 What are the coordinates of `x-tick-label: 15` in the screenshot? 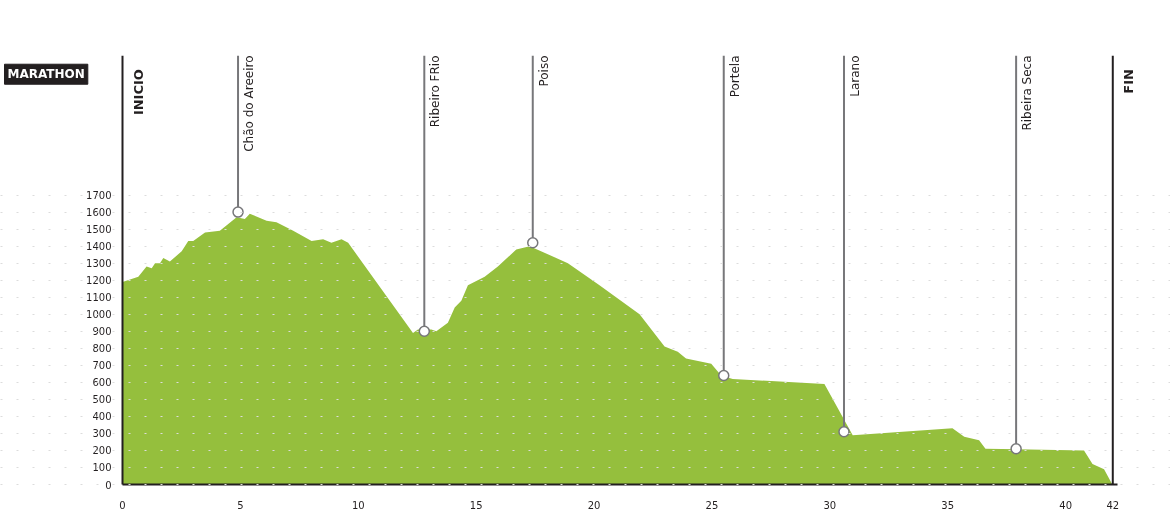 It's located at (476, 505).